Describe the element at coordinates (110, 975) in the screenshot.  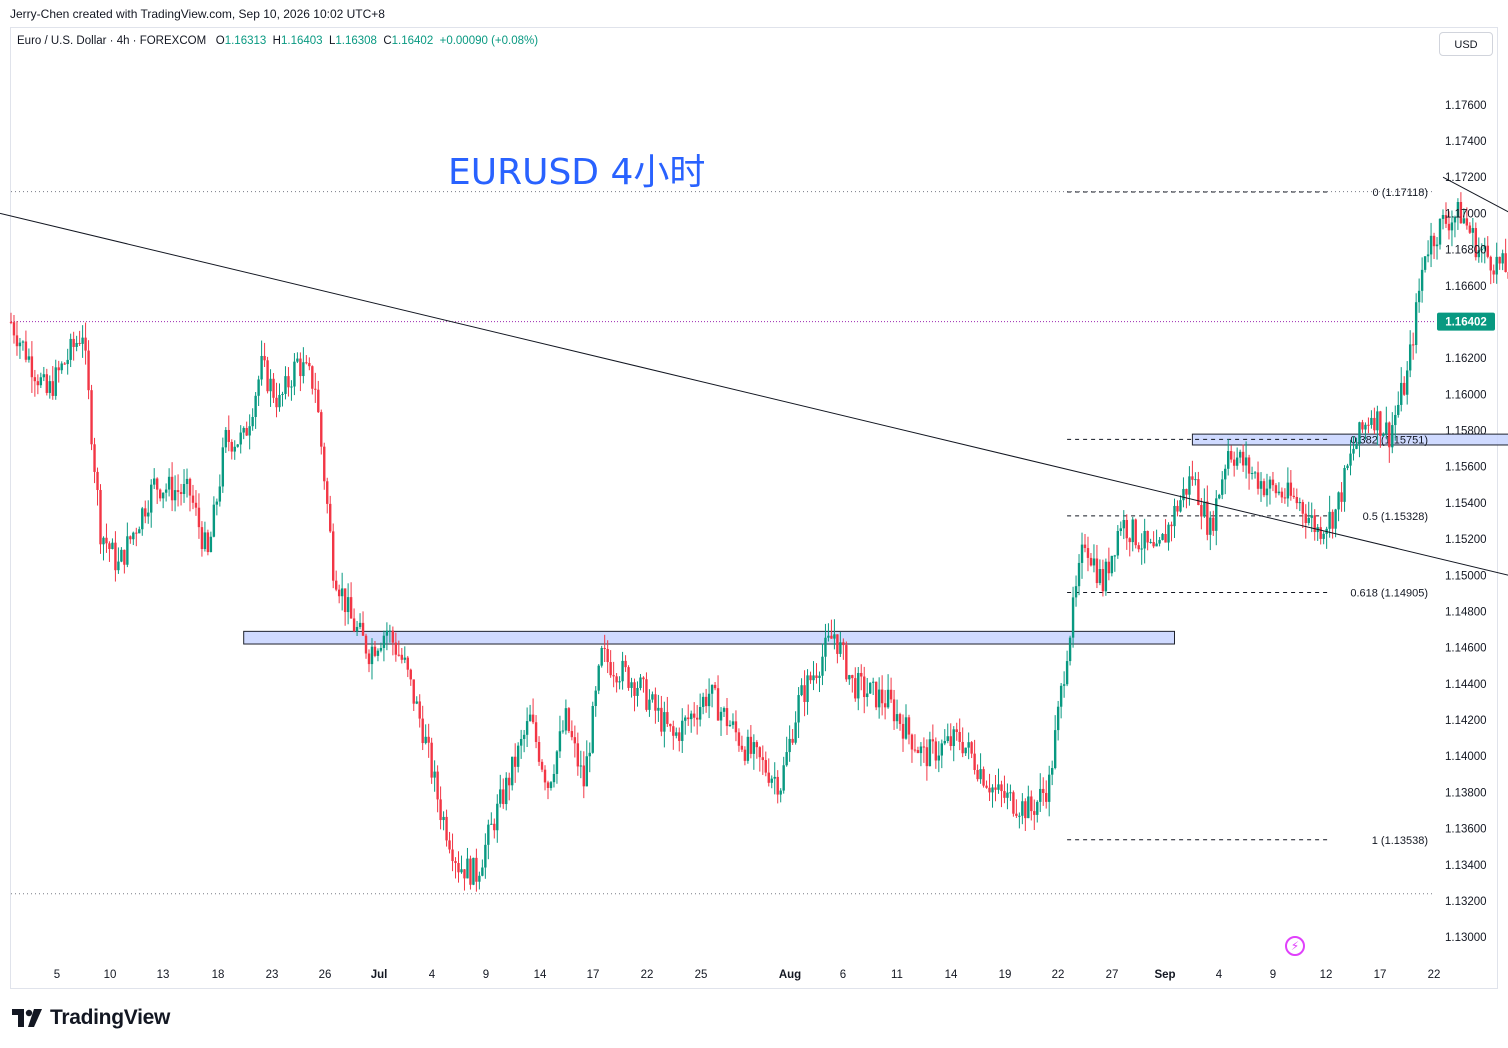
I see `x-tick-label: 10` at that location.